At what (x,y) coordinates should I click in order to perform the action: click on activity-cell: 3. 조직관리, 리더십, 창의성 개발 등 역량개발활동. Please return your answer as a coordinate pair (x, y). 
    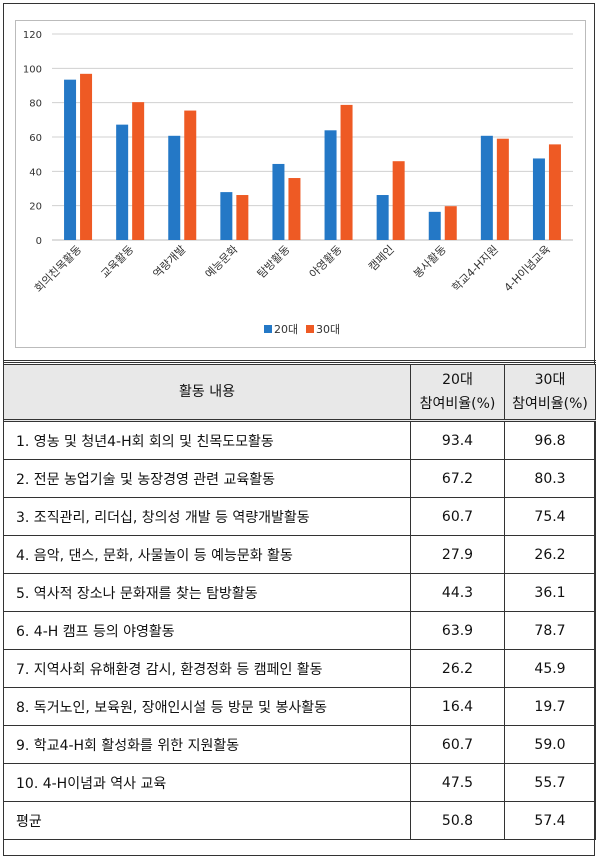
    Looking at the image, I should click on (207, 516).